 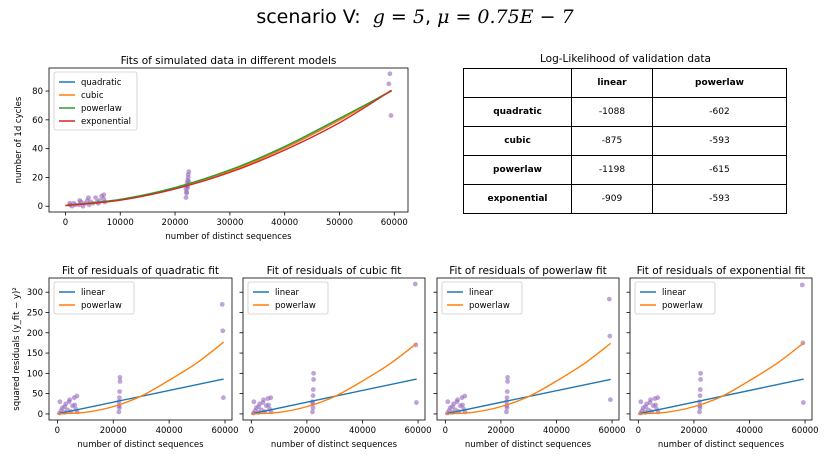 I want to click on chart4-legend-box, so click(x=675, y=298).